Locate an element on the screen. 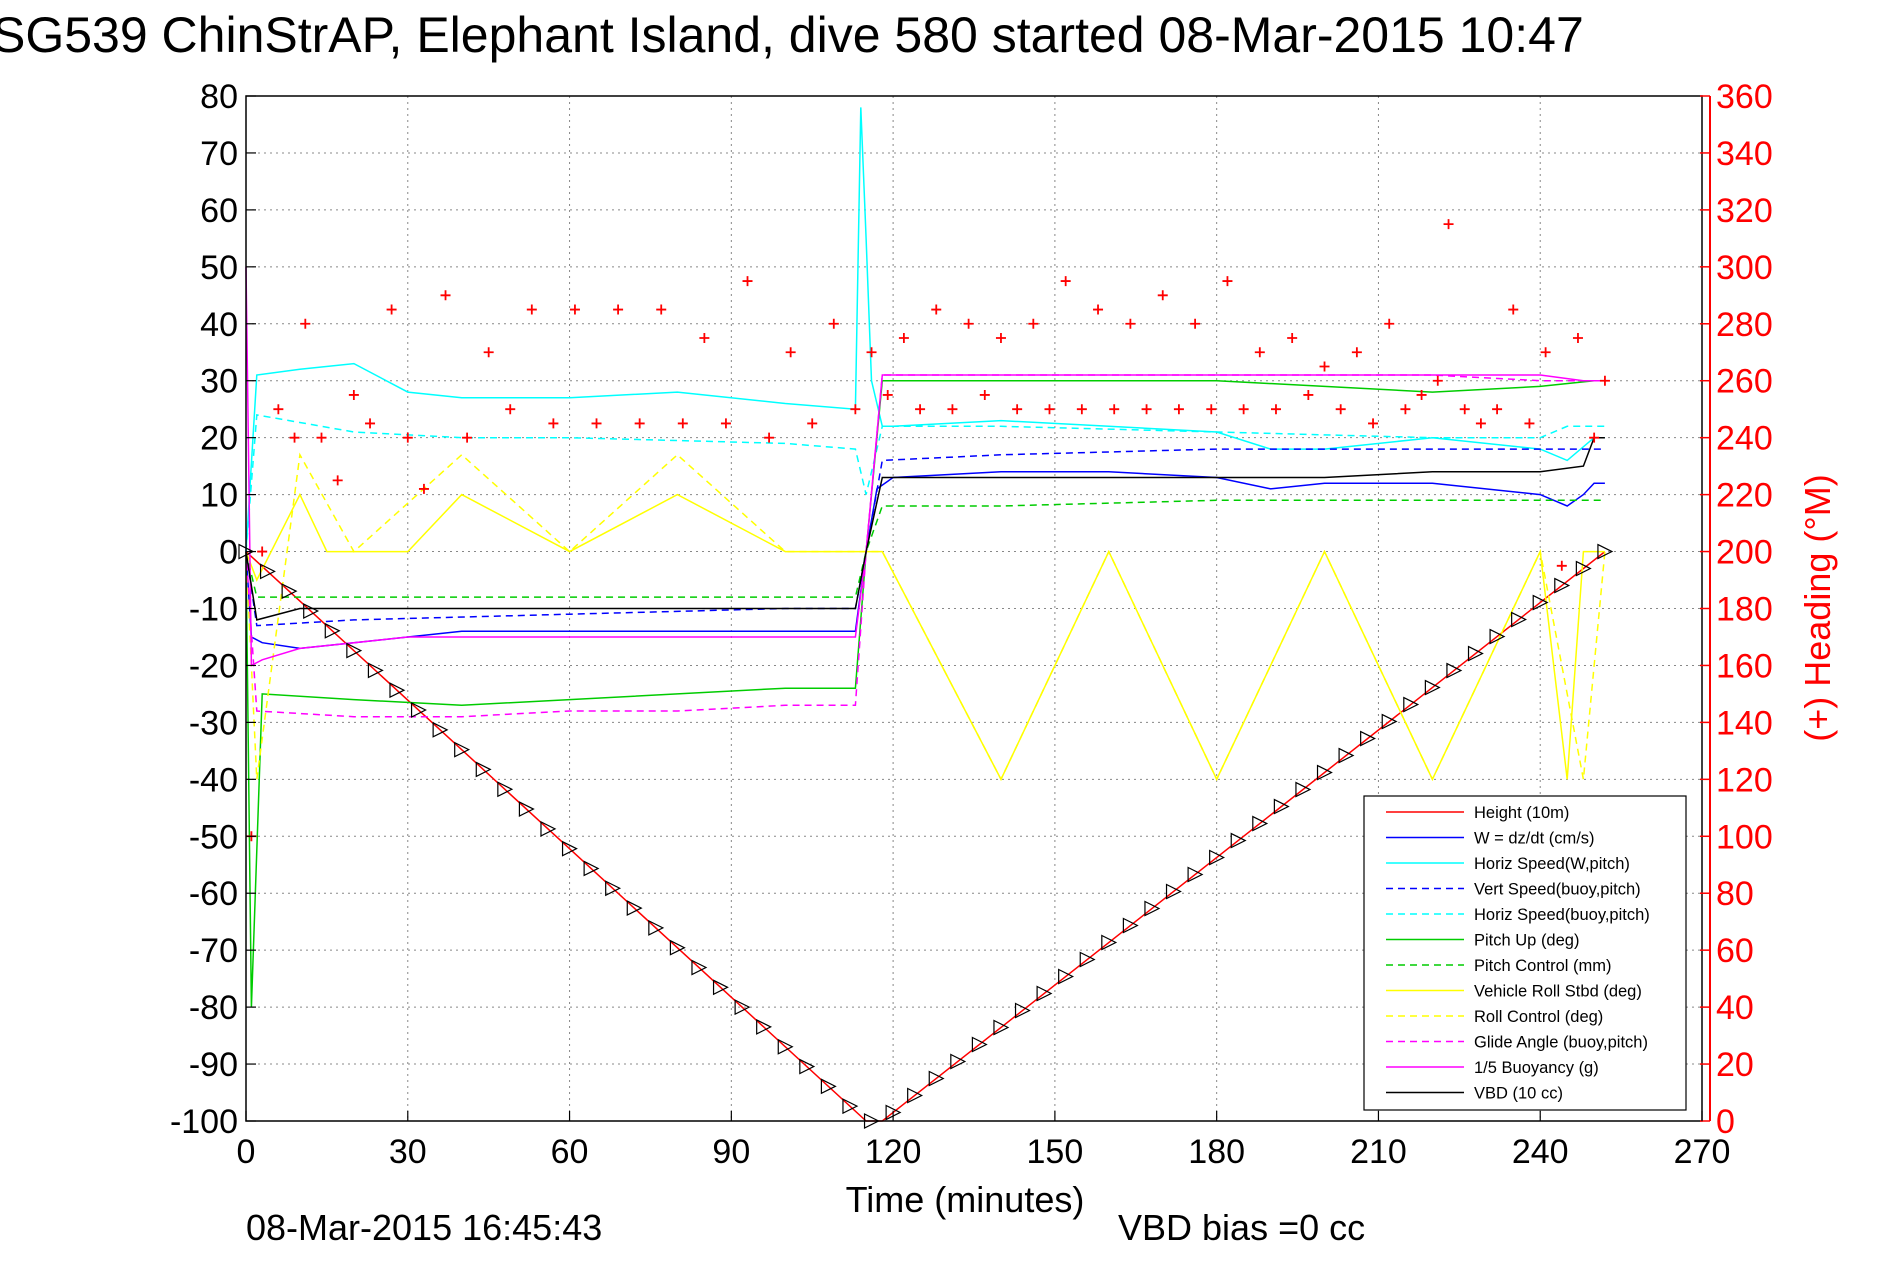  x-tick-label: 150 is located at coordinates (1055, 1152).